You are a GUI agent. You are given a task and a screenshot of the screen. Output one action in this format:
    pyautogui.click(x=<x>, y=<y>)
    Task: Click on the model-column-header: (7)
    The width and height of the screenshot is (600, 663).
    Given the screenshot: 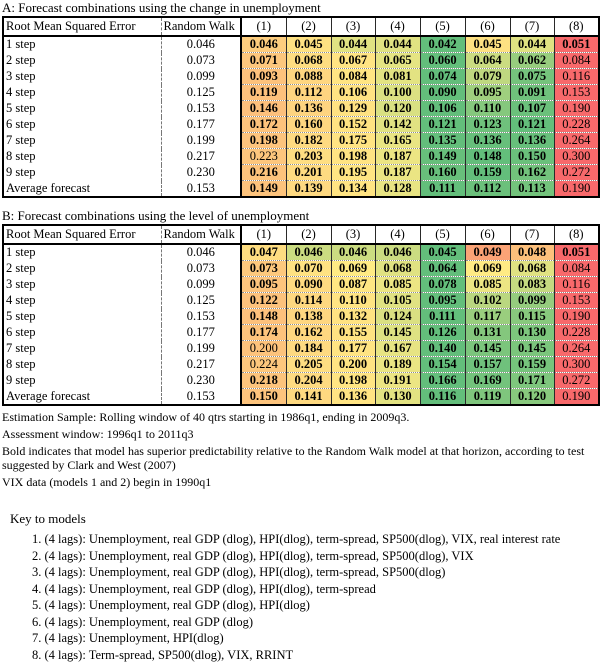 What is the action you would take?
    pyautogui.click(x=532, y=26)
    